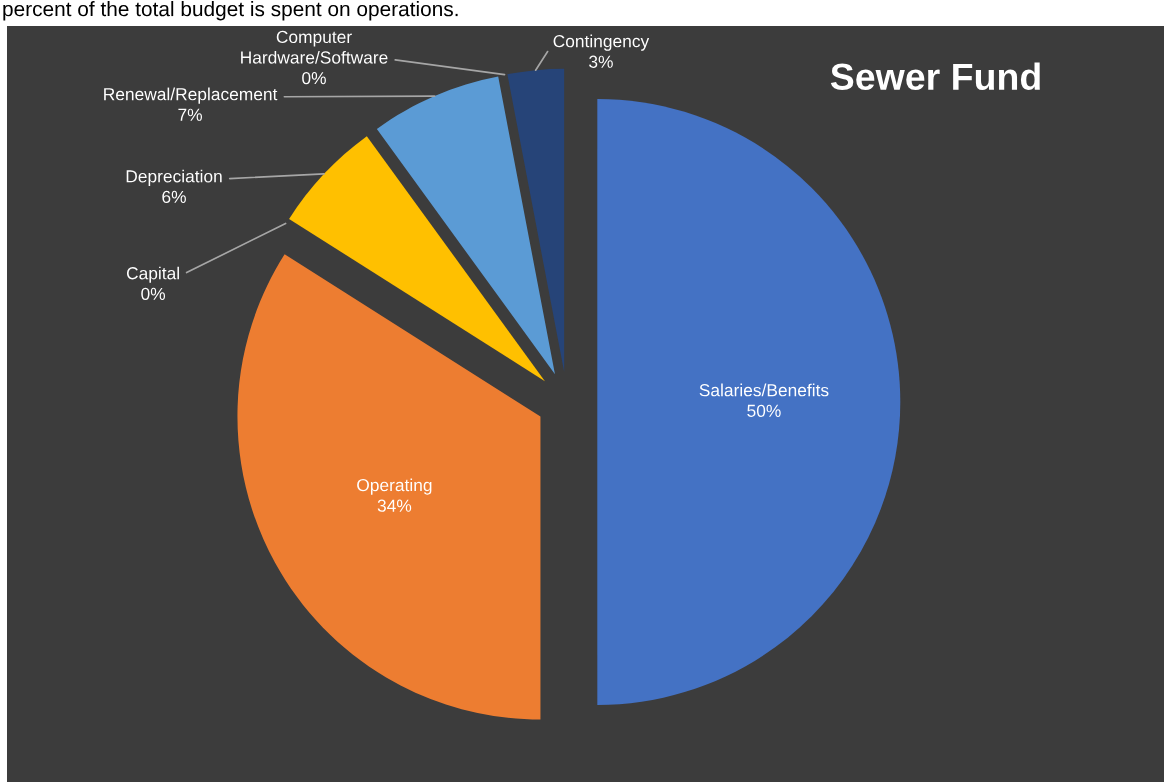  I want to click on data-label: 6%, so click(174, 197).